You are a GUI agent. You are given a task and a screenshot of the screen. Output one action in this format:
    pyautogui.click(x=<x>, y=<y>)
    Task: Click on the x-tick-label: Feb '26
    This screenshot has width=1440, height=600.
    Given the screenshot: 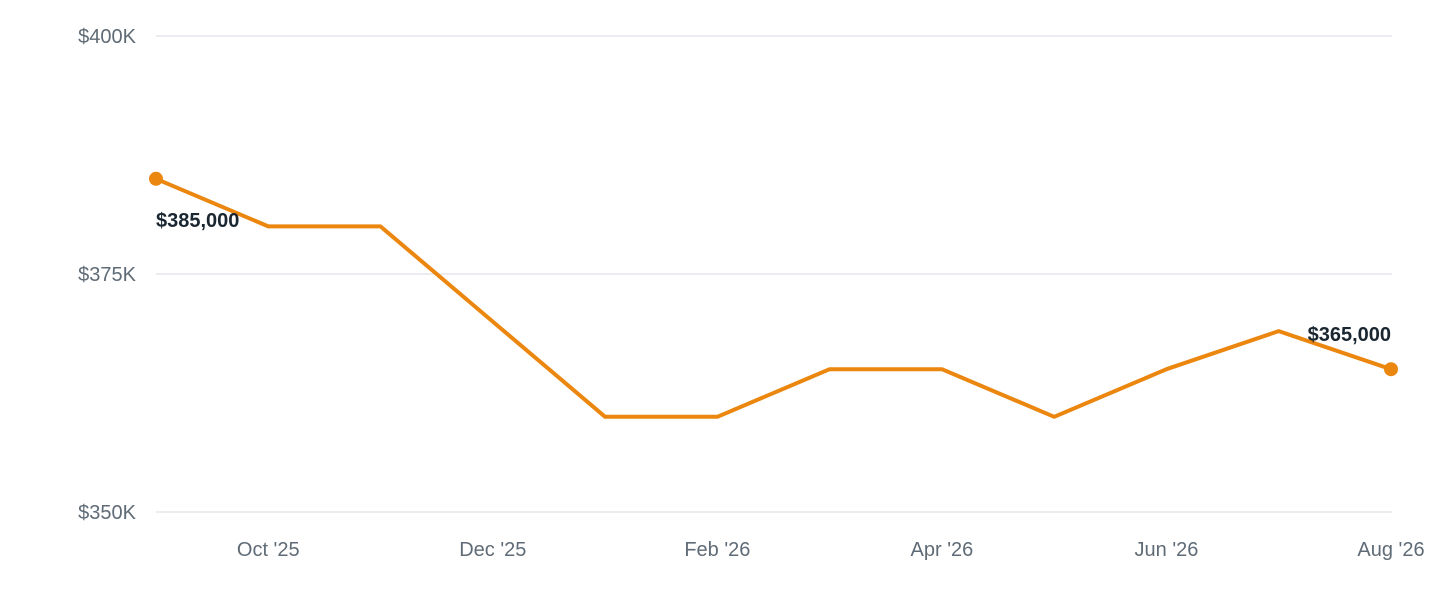 What is the action you would take?
    pyautogui.click(x=717, y=550)
    